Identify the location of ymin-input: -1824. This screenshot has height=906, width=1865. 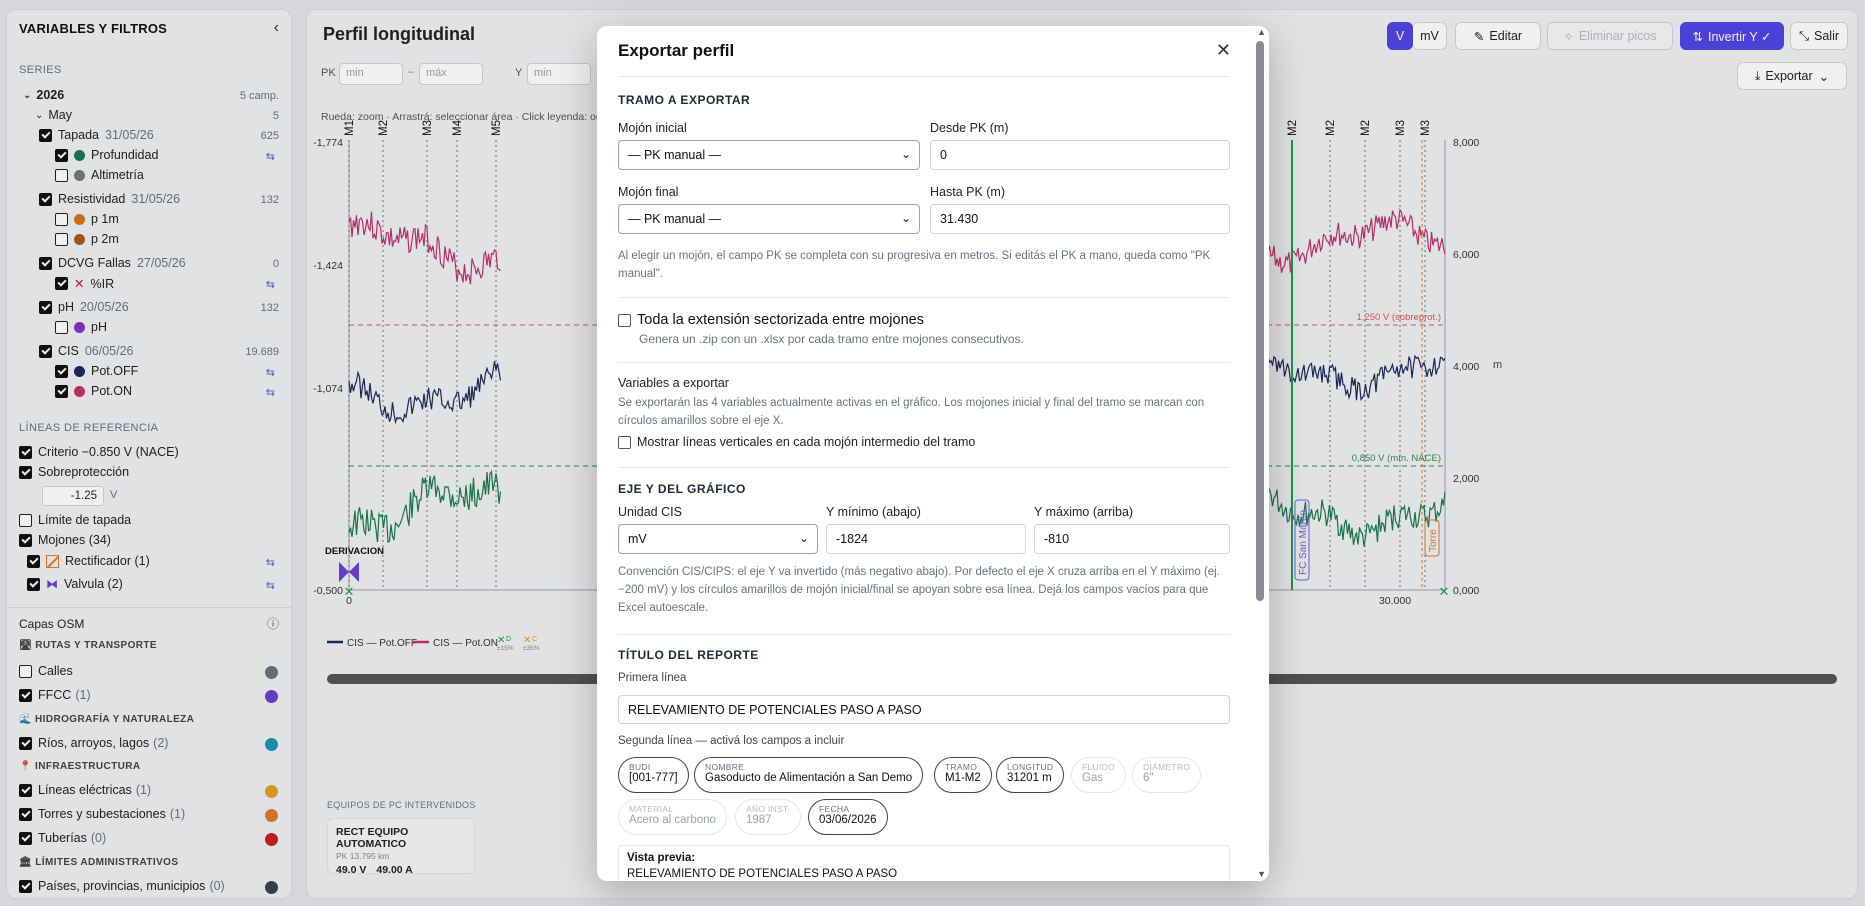
(926, 539).